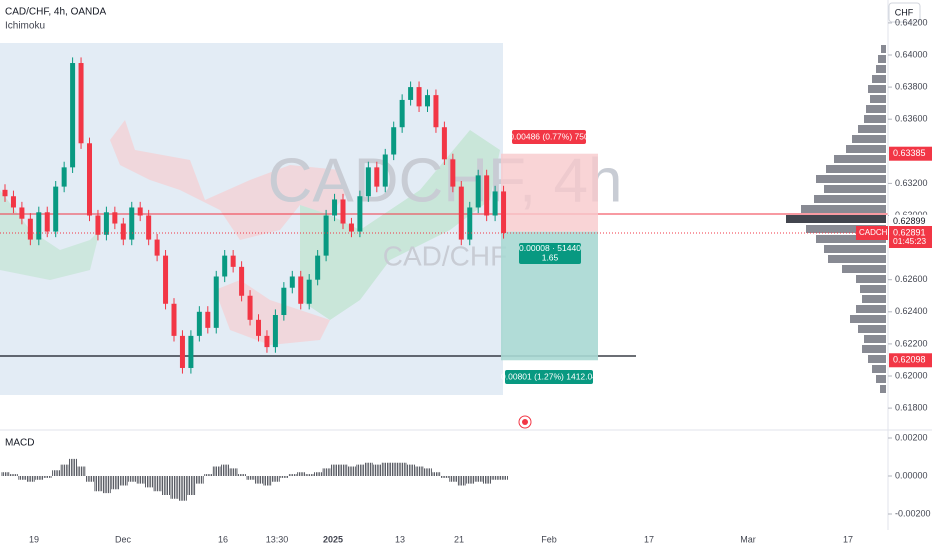 The image size is (932, 550). I want to click on position-lower-label-box, so click(549, 377).